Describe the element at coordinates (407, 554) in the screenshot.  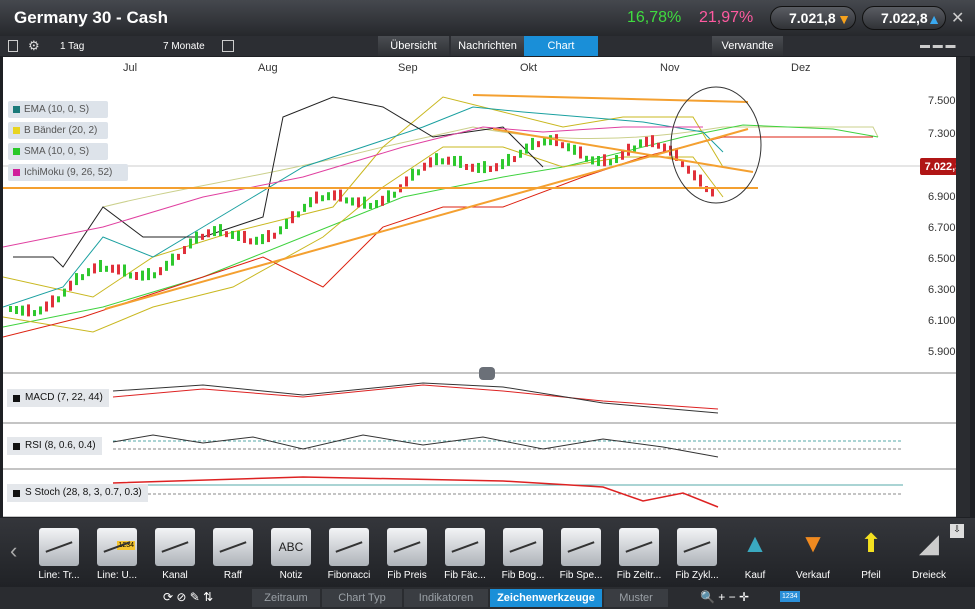
I see `tool: Fib Preis` at that location.